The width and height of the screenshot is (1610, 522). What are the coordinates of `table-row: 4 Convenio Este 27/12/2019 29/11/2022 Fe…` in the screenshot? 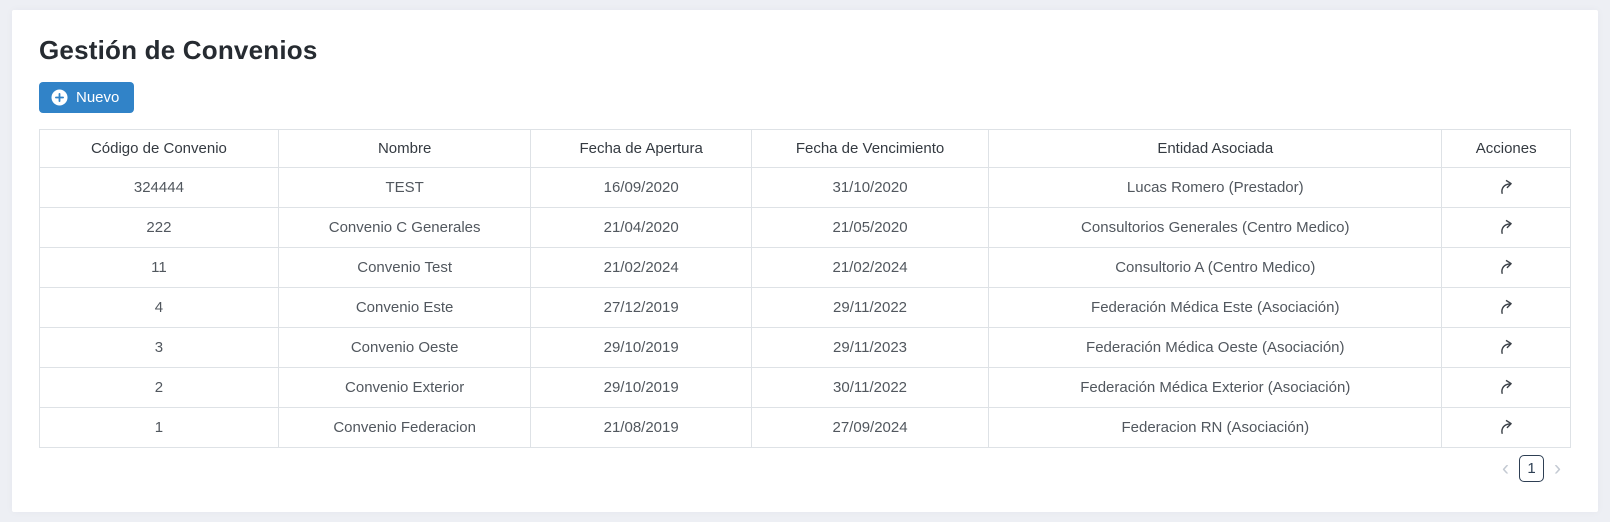 It's located at (805, 307).